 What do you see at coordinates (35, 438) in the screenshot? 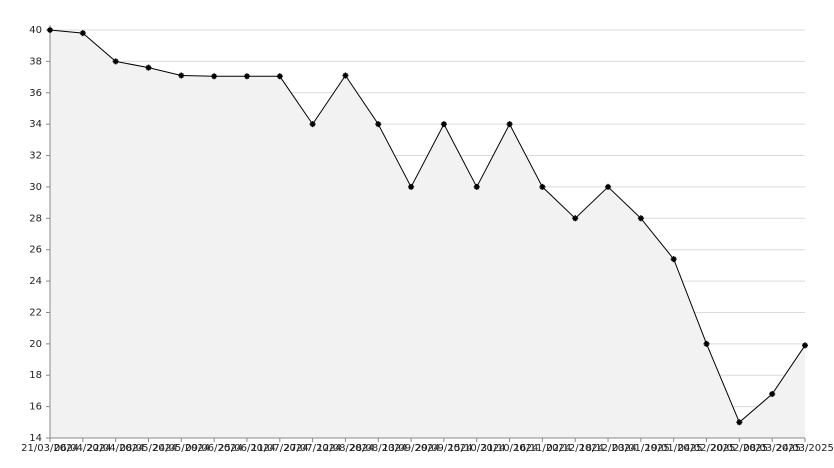
I see `y-tick-label: 14` at bounding box center [35, 438].